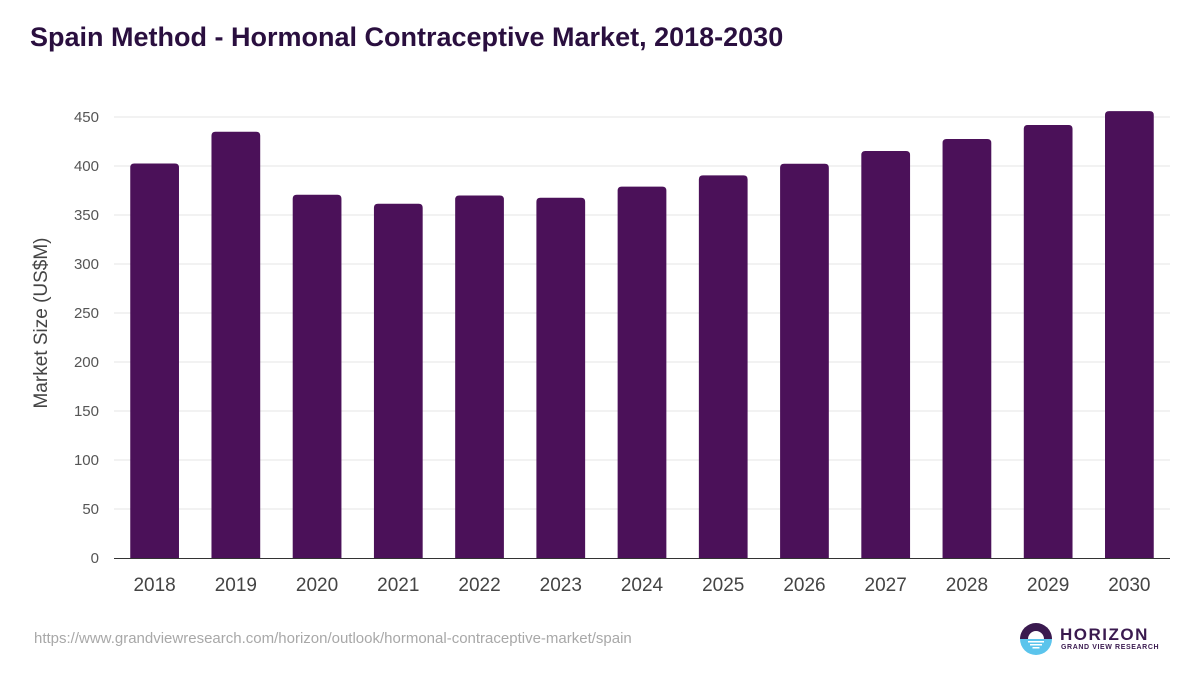 The image size is (1200, 675). I want to click on horizon-logo: HORIZON GRAND VIEW RESEARCH, so click(1089, 640).